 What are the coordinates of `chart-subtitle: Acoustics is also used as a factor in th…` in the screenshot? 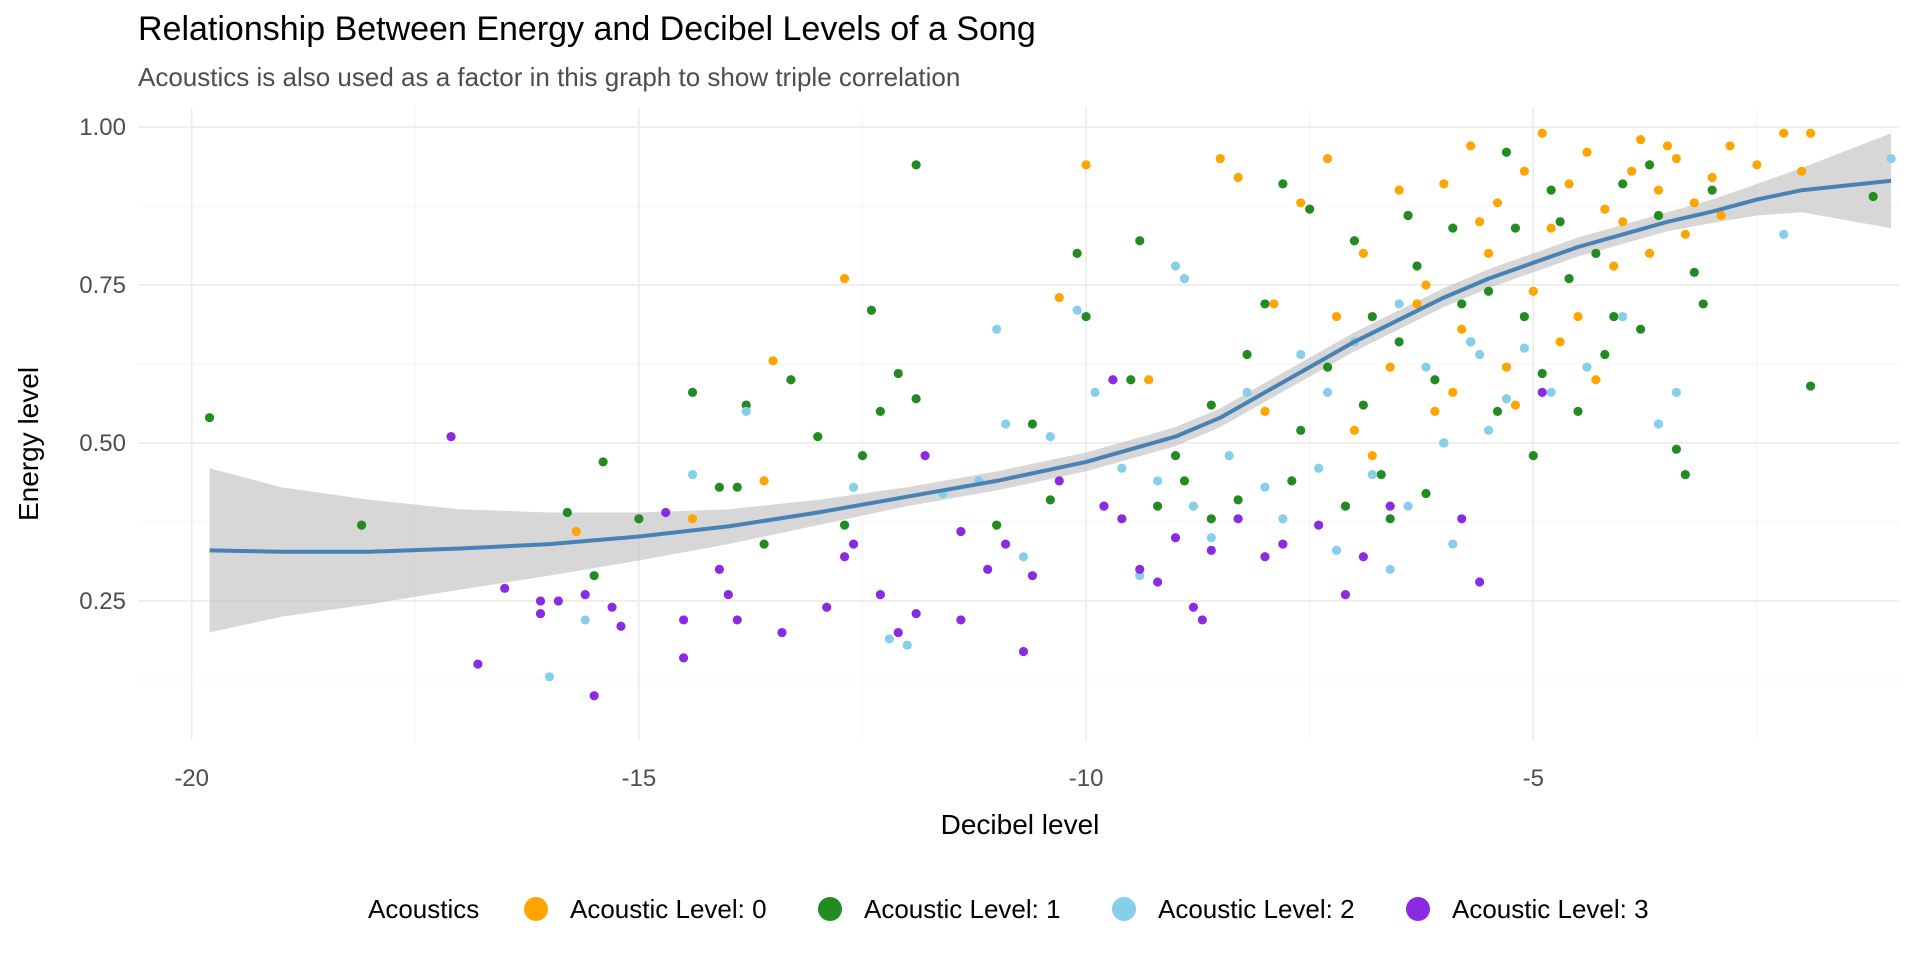 It's located at (549, 77).